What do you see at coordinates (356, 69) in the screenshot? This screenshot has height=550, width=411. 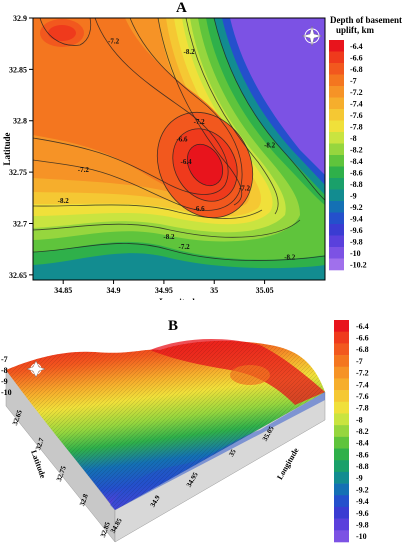 I see `panel-a-legend-label: -6.8` at bounding box center [356, 69].